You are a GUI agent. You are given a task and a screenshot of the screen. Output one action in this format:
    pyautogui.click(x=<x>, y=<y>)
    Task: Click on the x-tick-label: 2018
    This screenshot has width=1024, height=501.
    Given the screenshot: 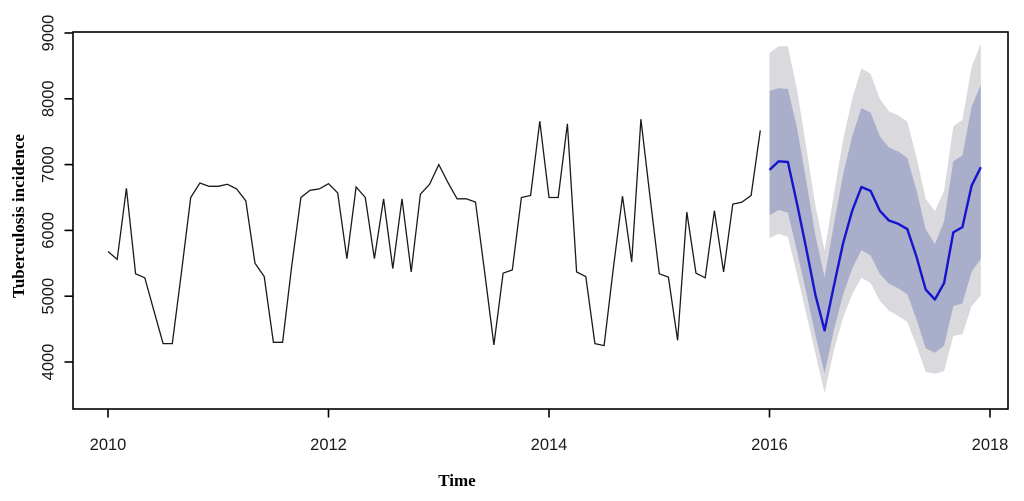 What is the action you would take?
    pyautogui.click(x=990, y=445)
    